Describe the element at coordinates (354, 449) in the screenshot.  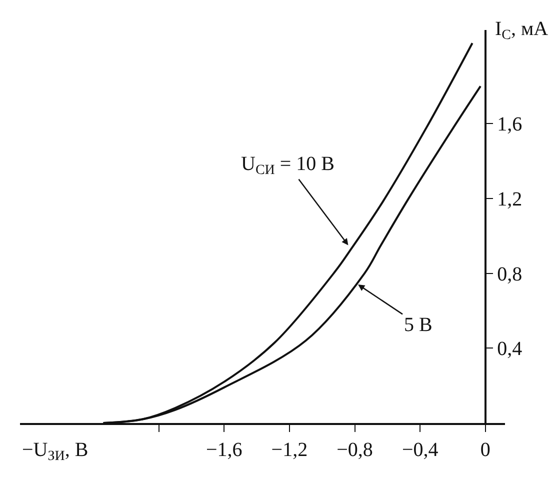
I see `x-tick-label: −0,8` at that location.